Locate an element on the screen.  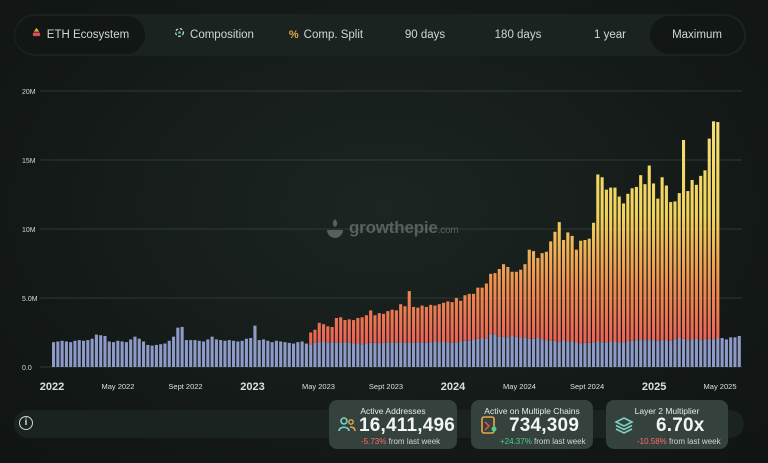
info-icon: i is located at coordinates (26, 423).